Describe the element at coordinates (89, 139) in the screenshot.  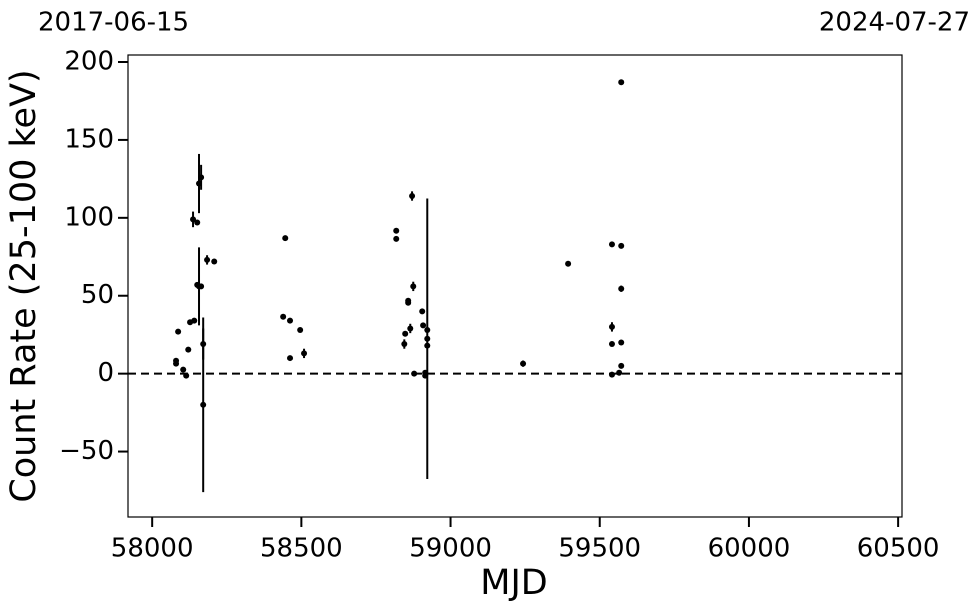
I see `y-tick-label: 150` at that location.